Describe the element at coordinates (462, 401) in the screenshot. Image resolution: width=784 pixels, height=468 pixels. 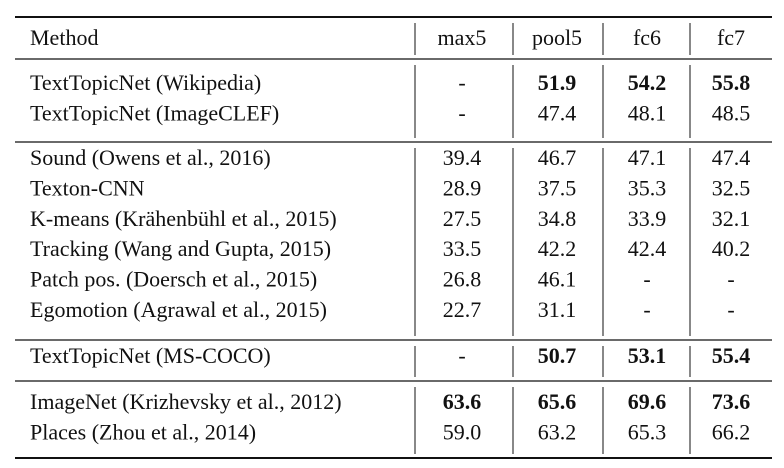
I see `score-cell: 63.6` at that location.